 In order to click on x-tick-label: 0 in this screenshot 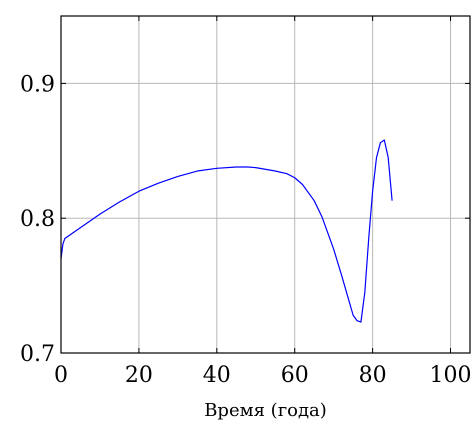, I will do `click(61, 375)`.